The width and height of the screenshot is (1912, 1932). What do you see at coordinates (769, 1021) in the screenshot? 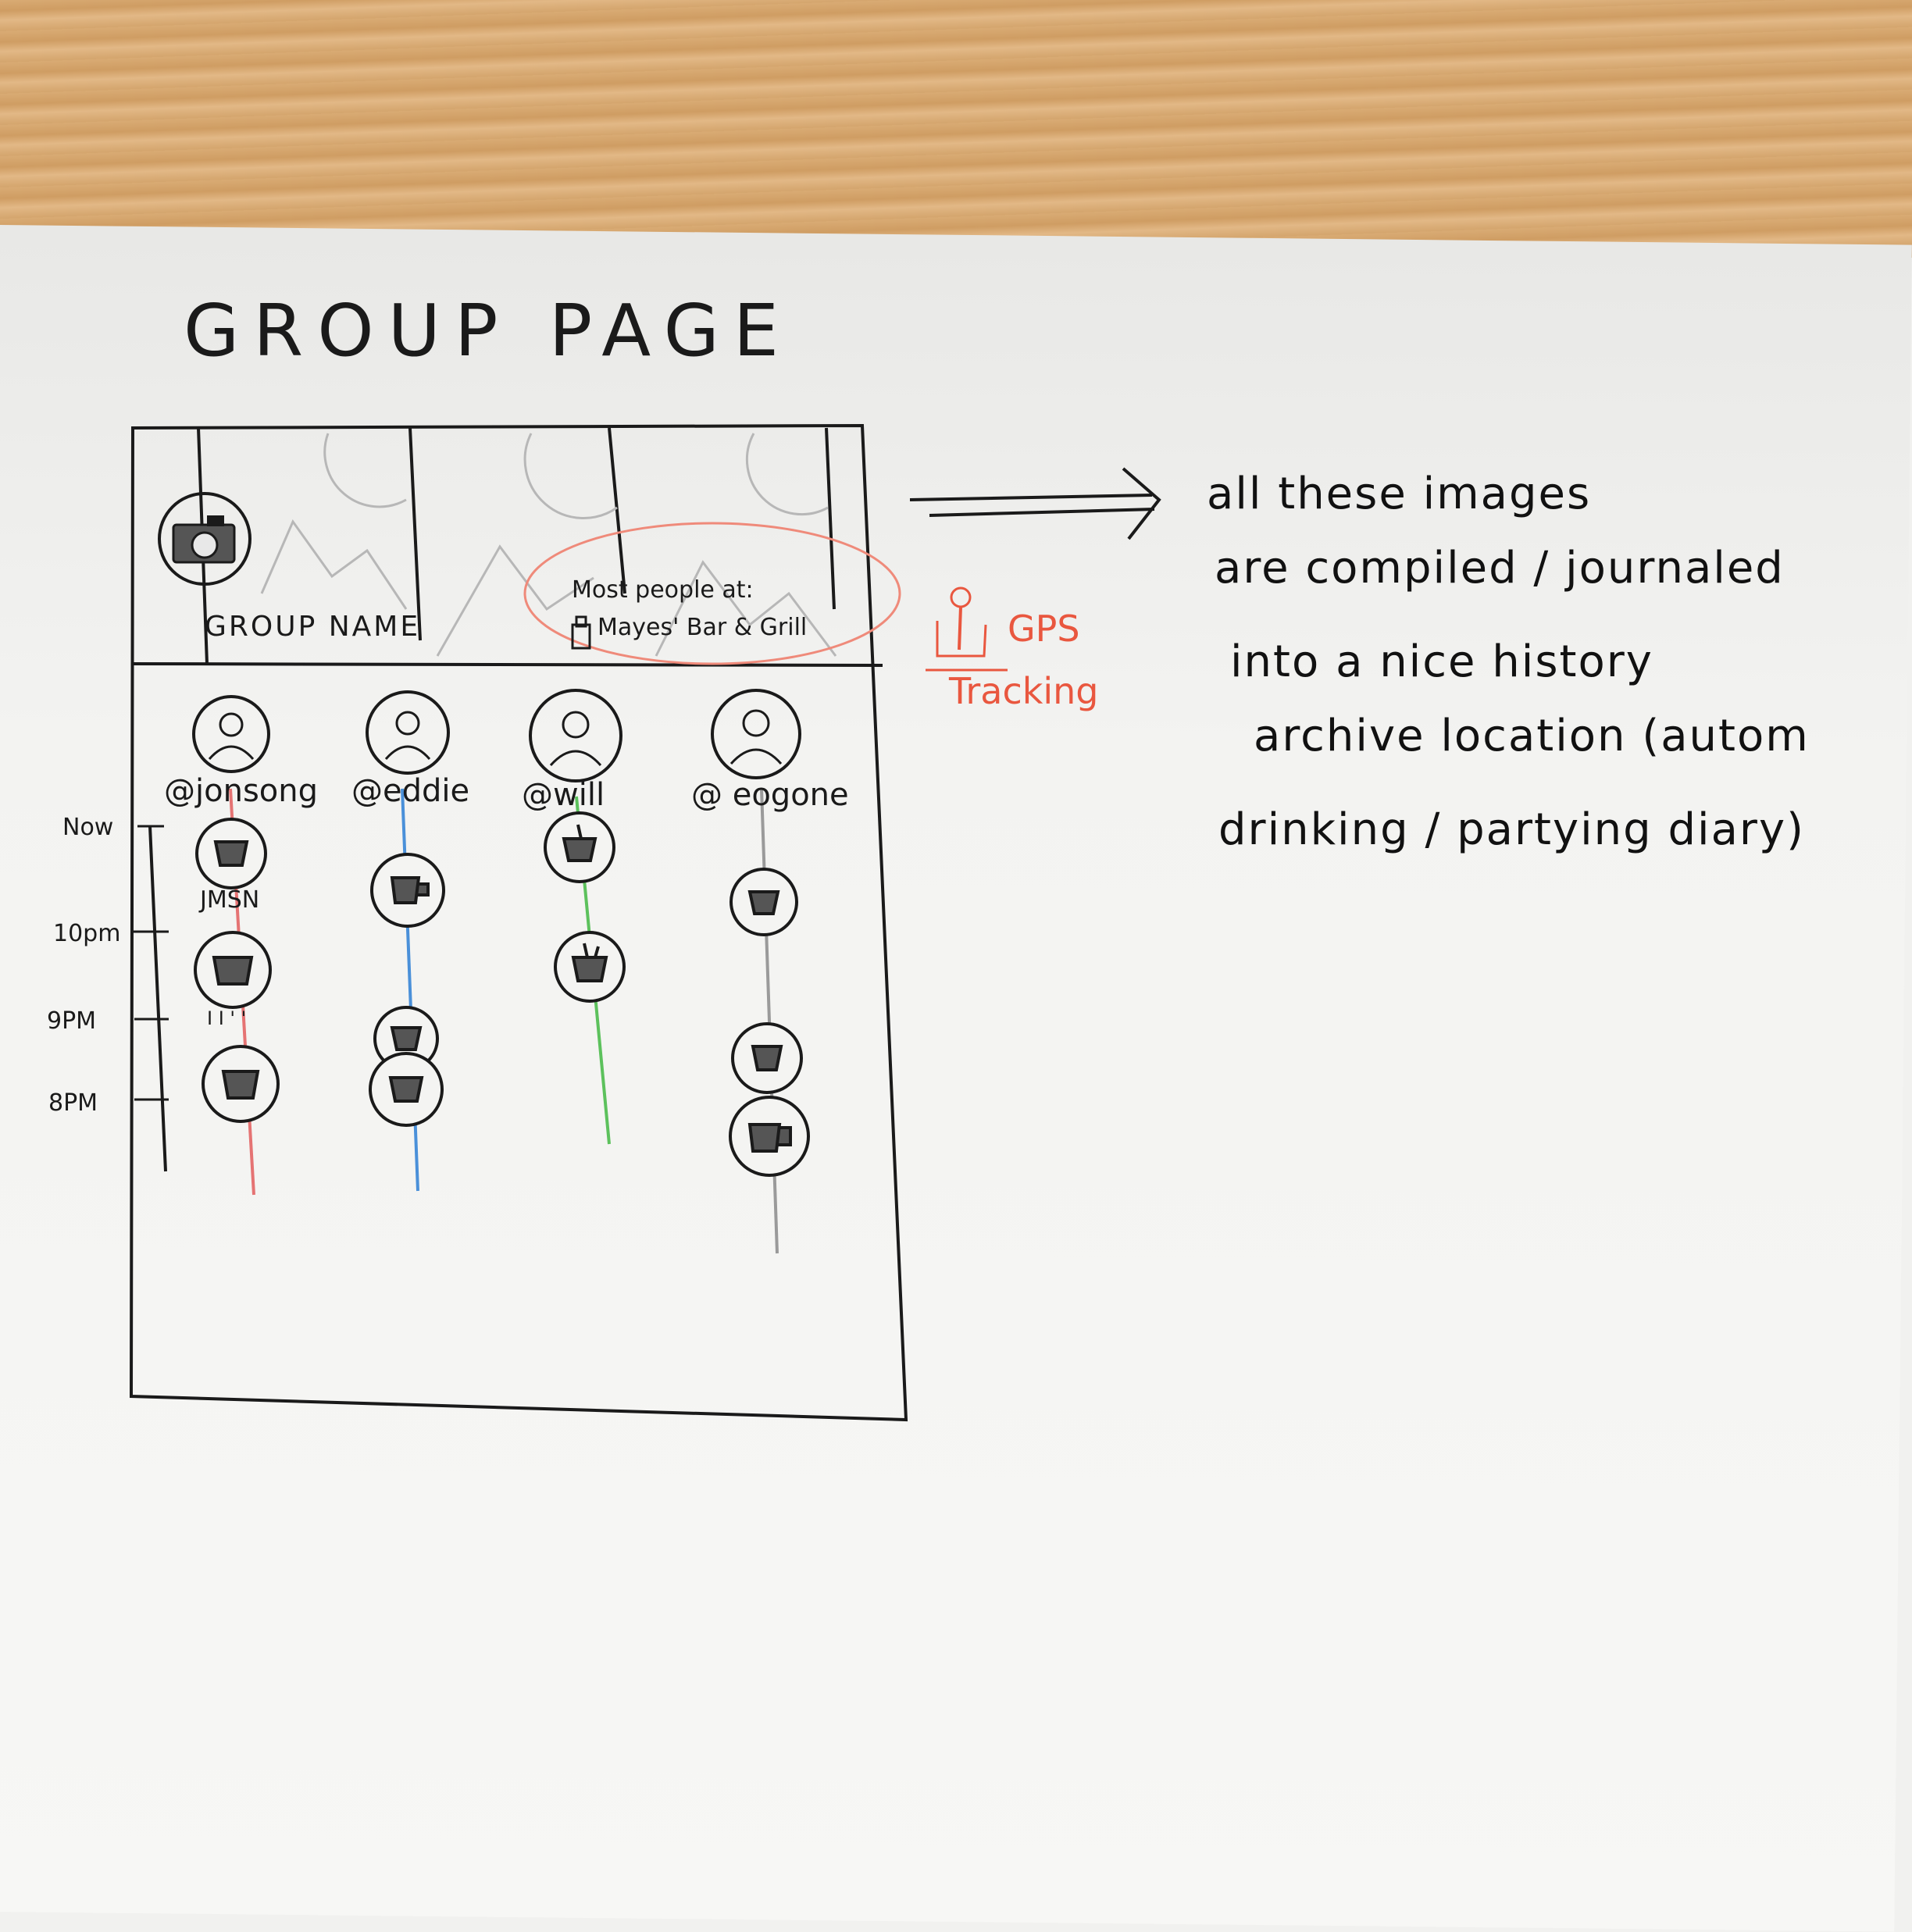
I see `user-timeline-eogone` at bounding box center [769, 1021].